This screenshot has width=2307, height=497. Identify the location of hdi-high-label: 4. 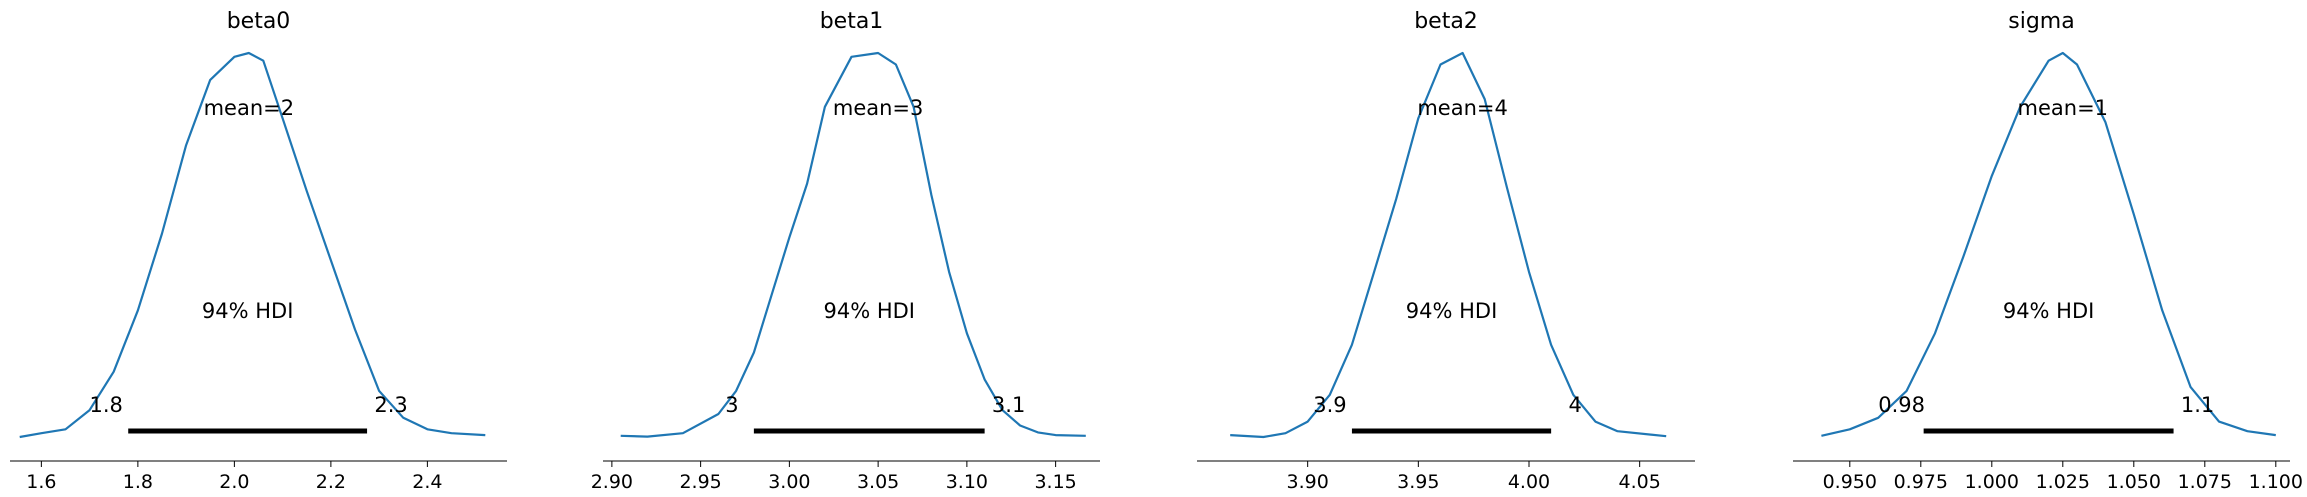
(1574, 405).